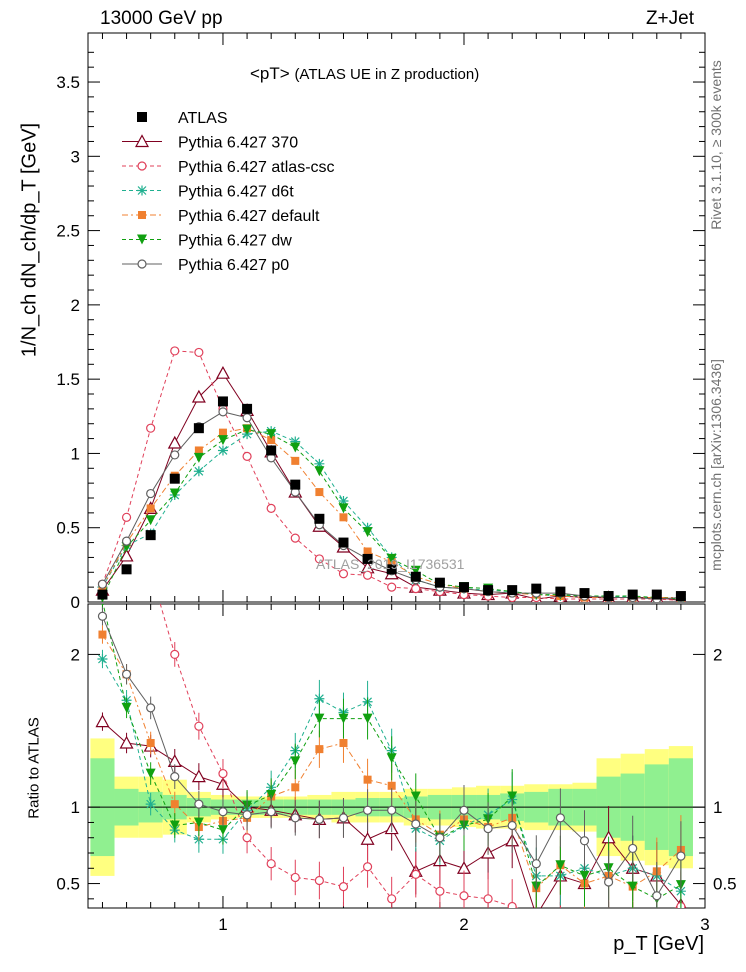 This screenshot has height=972, width=746. I want to click on legend-label: Pythia 6.427 atlas-csc, so click(256, 167).